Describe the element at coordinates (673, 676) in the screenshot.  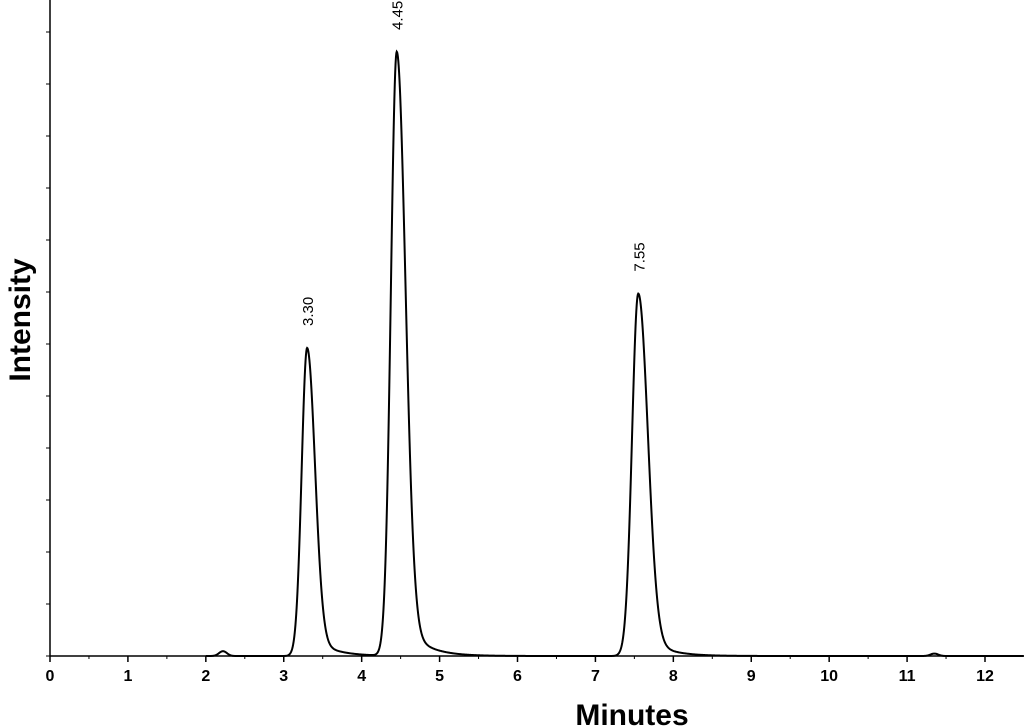
I see `x-tick-label: 8` at that location.